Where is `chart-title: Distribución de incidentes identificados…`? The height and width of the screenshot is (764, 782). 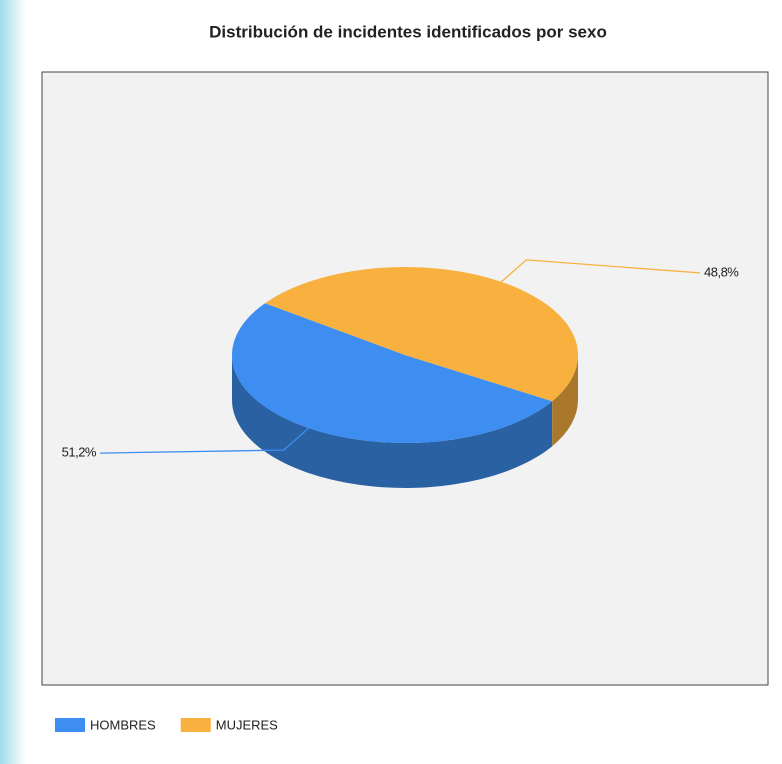 chart-title: Distribución de incidentes identificados… is located at coordinates (408, 31).